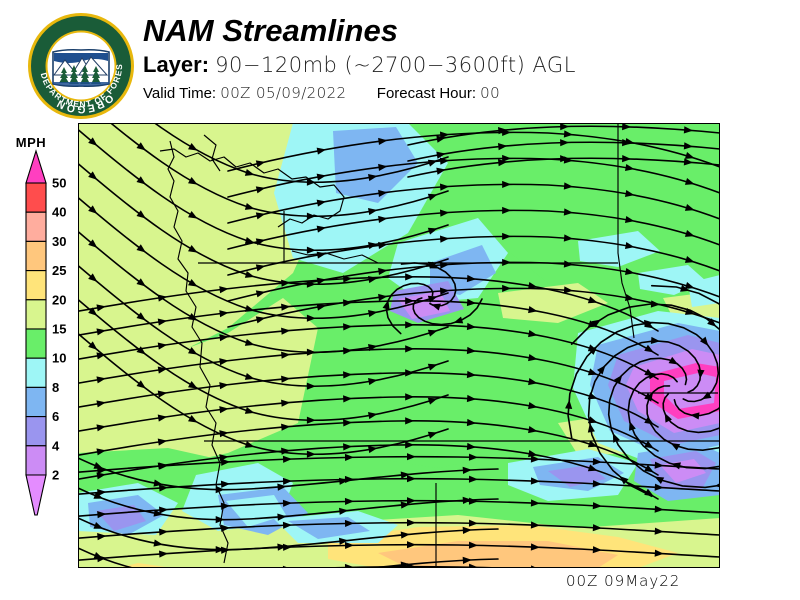  I want to click on forecast-hour-value: 00, so click(490, 93).